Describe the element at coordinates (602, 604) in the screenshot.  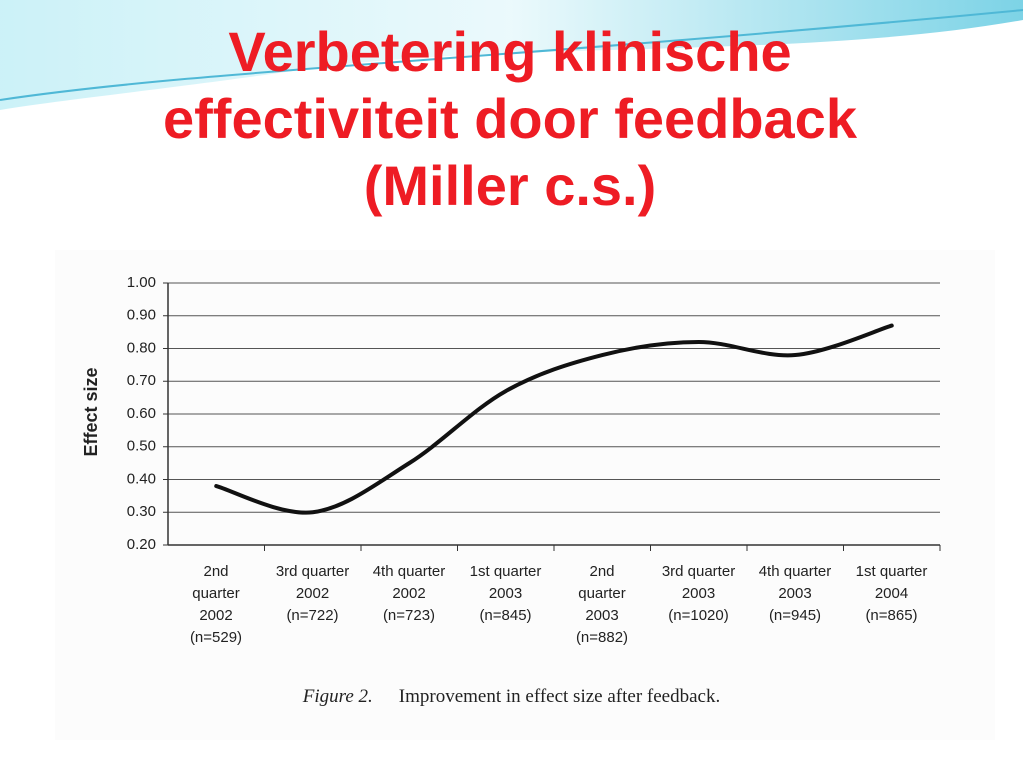
I see `x-tick-label: 2nd quarter 2003 (n=882)` at that location.